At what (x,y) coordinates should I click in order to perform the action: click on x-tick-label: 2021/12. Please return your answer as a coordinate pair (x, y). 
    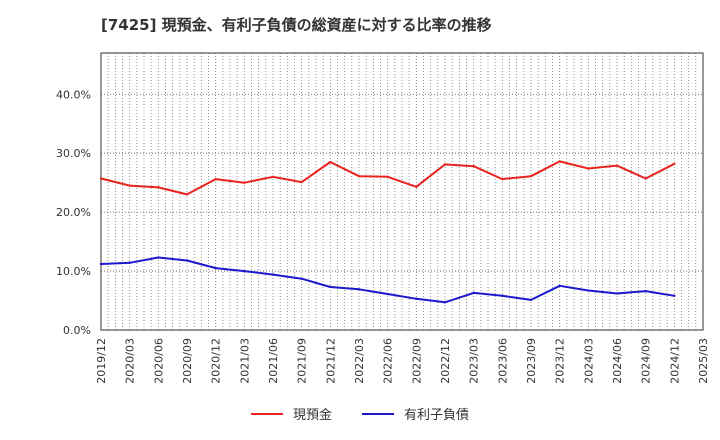
    Looking at the image, I should click on (330, 361).